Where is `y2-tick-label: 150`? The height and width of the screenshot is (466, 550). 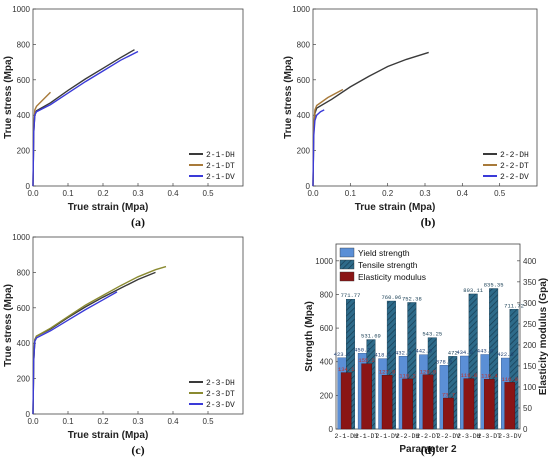 y2-tick-label: 150 is located at coordinates (530, 366).